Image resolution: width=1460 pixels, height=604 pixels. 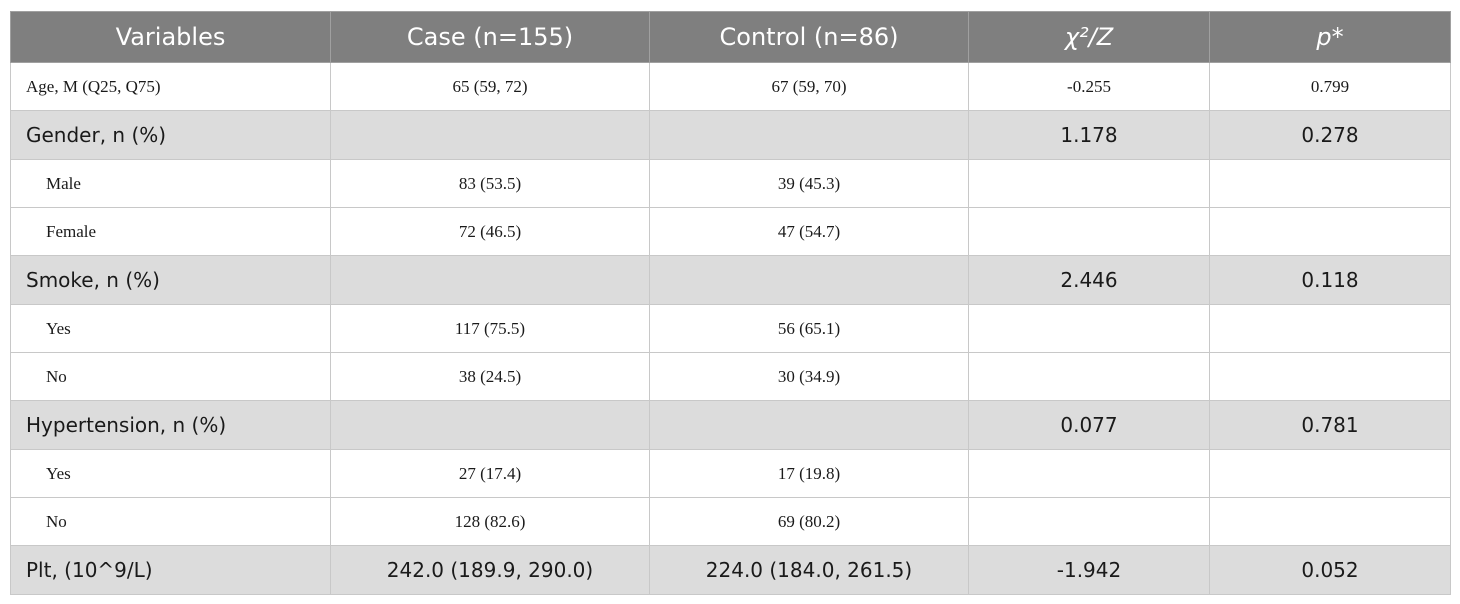 What do you see at coordinates (809, 328) in the screenshot?
I see `cell: 56 (65.1)` at bounding box center [809, 328].